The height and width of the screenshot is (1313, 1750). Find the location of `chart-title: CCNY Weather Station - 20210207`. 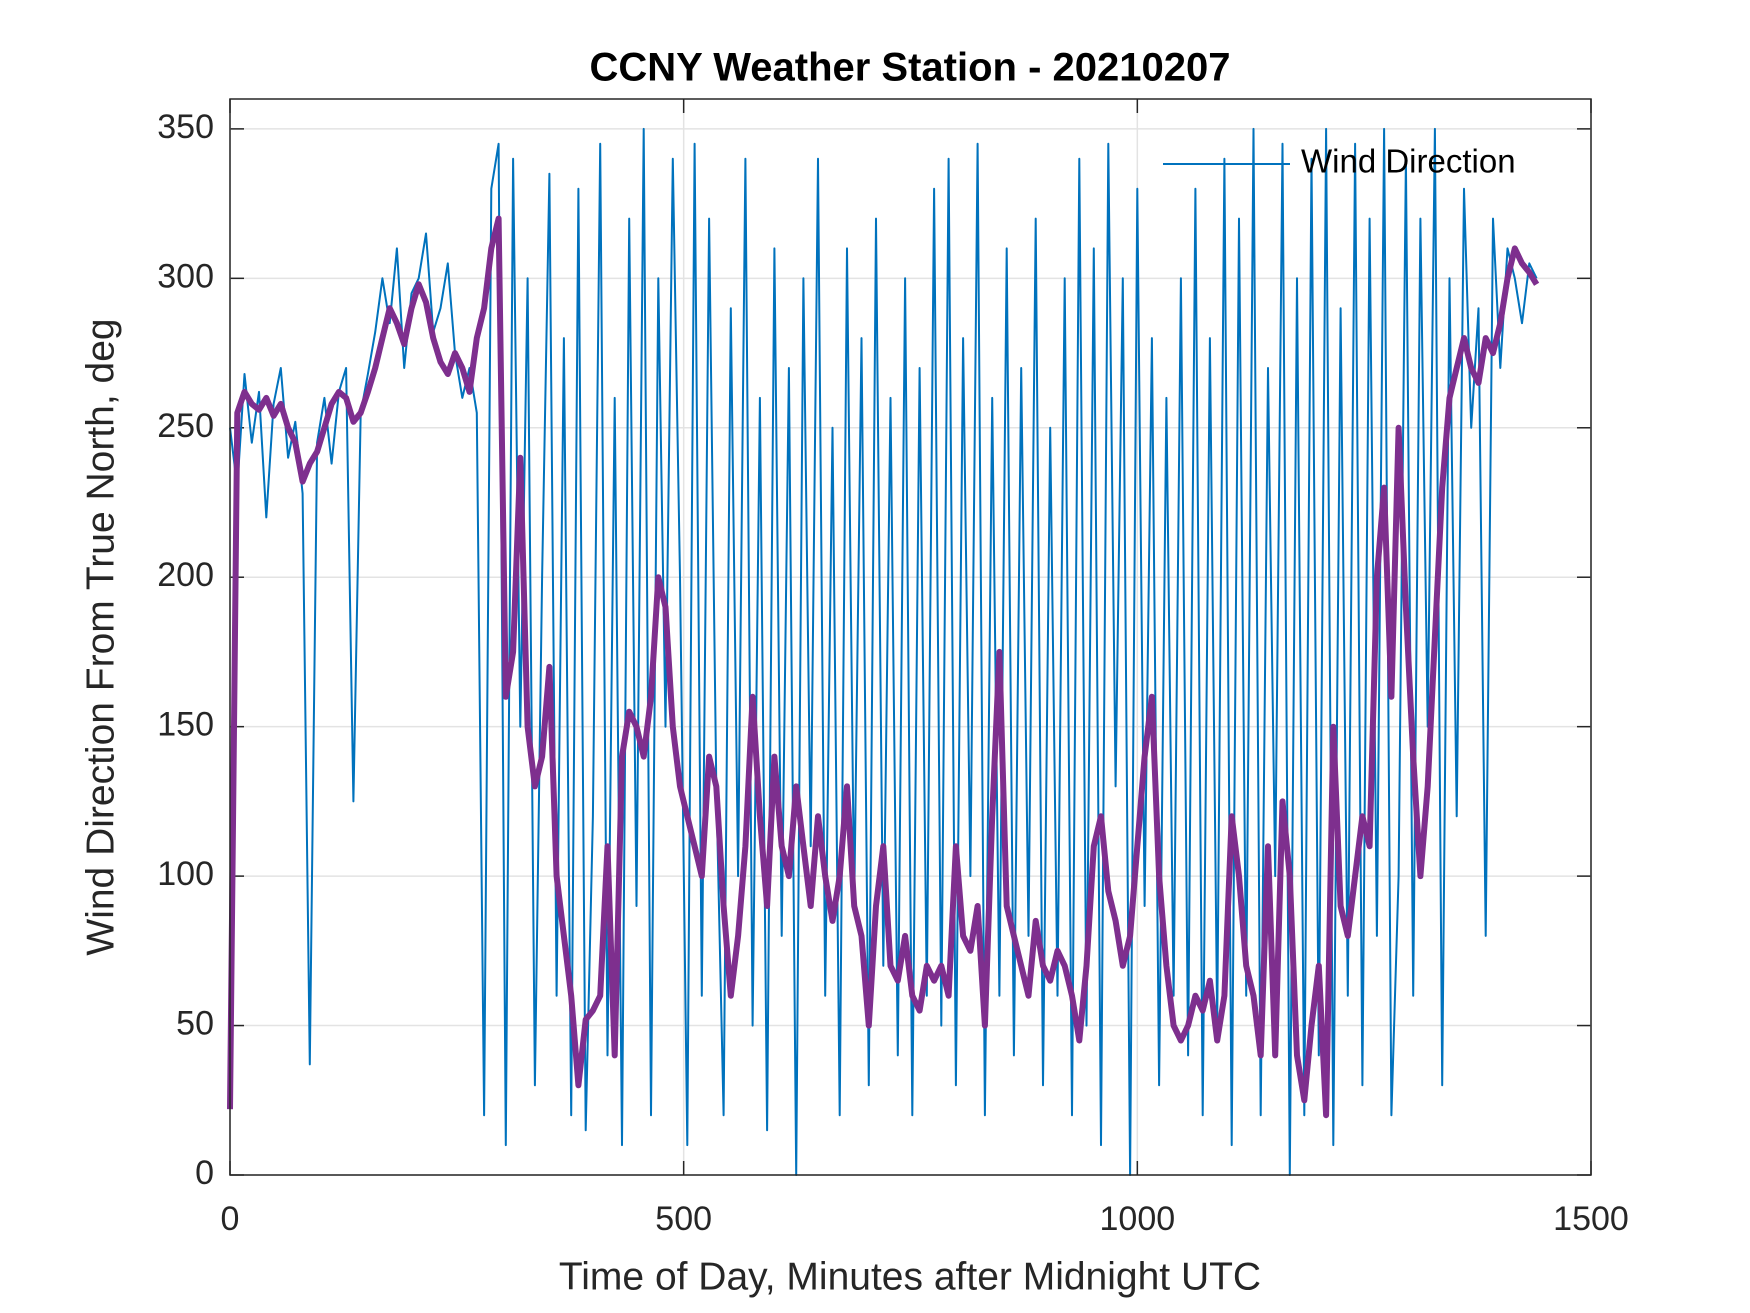

chart-title: CCNY Weather Station - 20210207 is located at coordinates (910, 68).